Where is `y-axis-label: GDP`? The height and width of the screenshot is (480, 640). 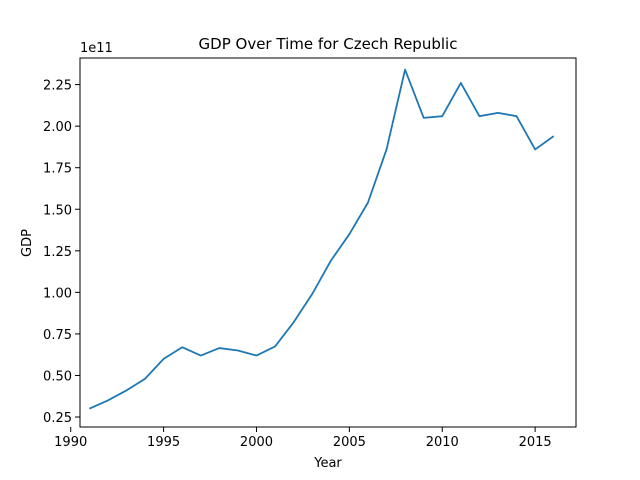
y-axis-label: GDP is located at coordinates (27, 243).